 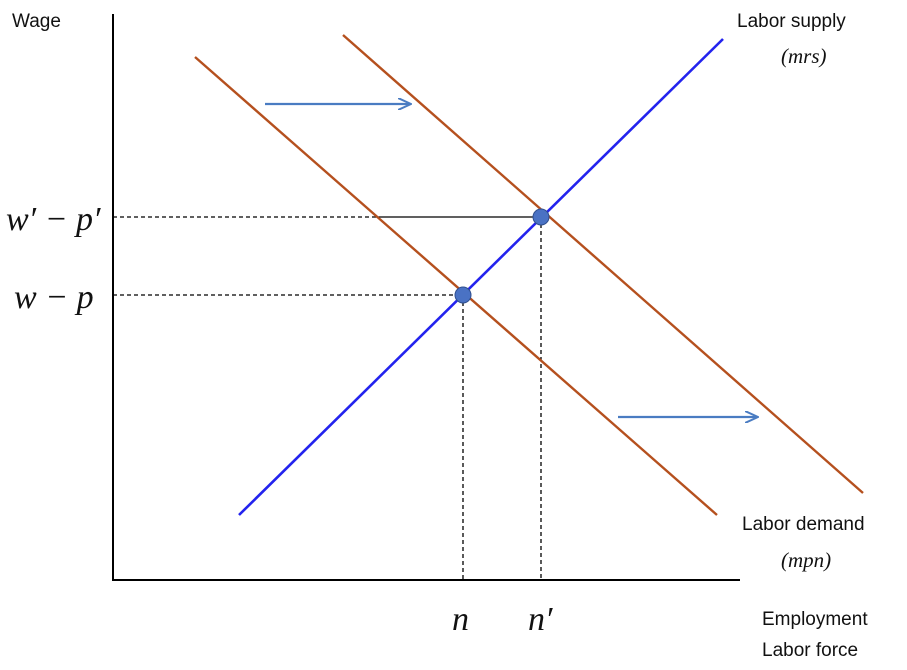 What do you see at coordinates (54, 297) in the screenshot?
I see `wage-old-tick-label: w − p` at bounding box center [54, 297].